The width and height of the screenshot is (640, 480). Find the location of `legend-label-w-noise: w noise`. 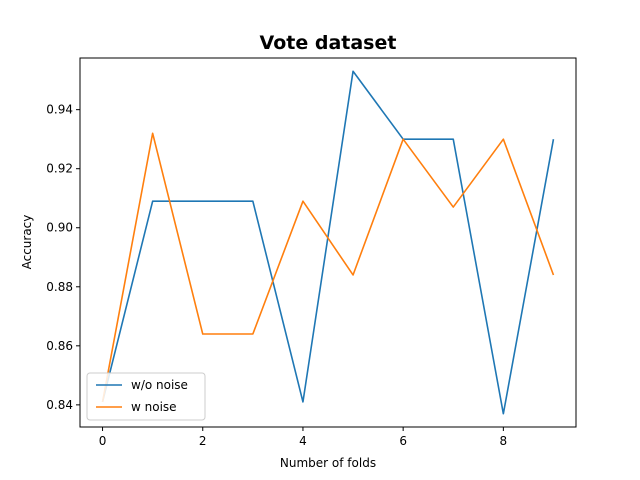

legend-label-w-noise: w noise is located at coordinates (154, 407).